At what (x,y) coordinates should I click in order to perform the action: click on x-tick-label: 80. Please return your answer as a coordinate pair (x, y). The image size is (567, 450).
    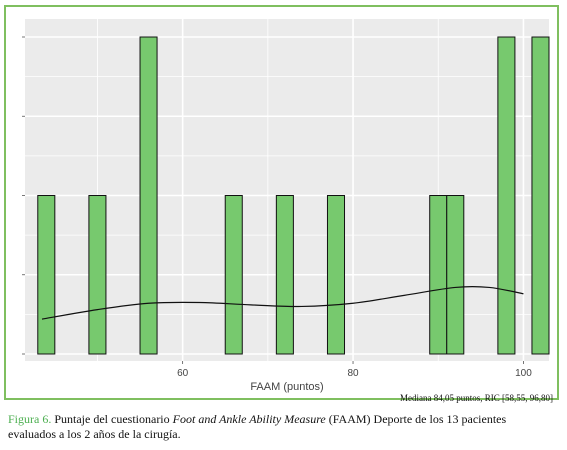
    Looking at the image, I should click on (353, 373).